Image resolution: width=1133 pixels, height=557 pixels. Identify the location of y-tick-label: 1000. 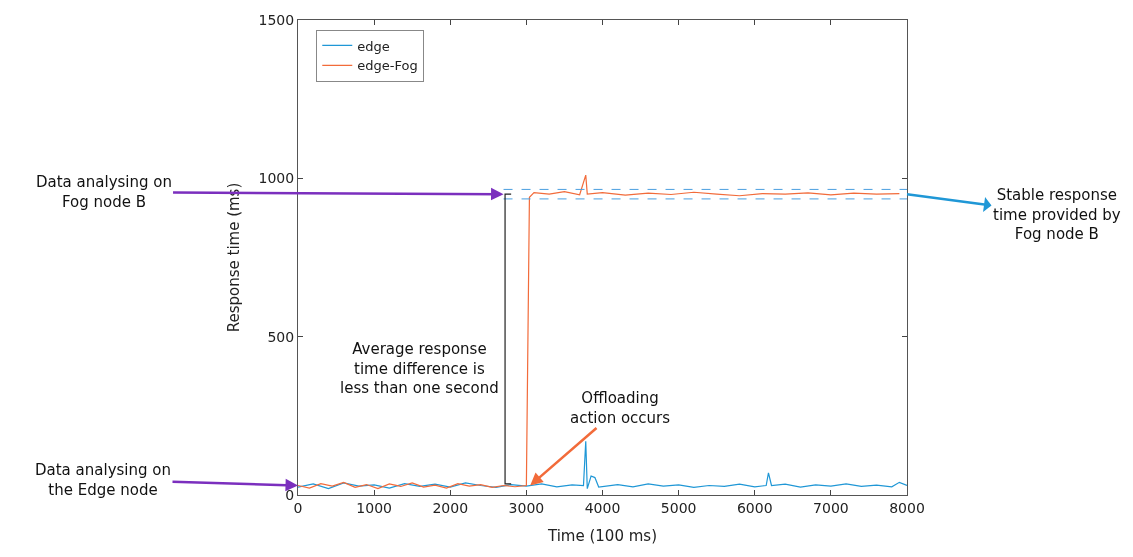
(276, 178).